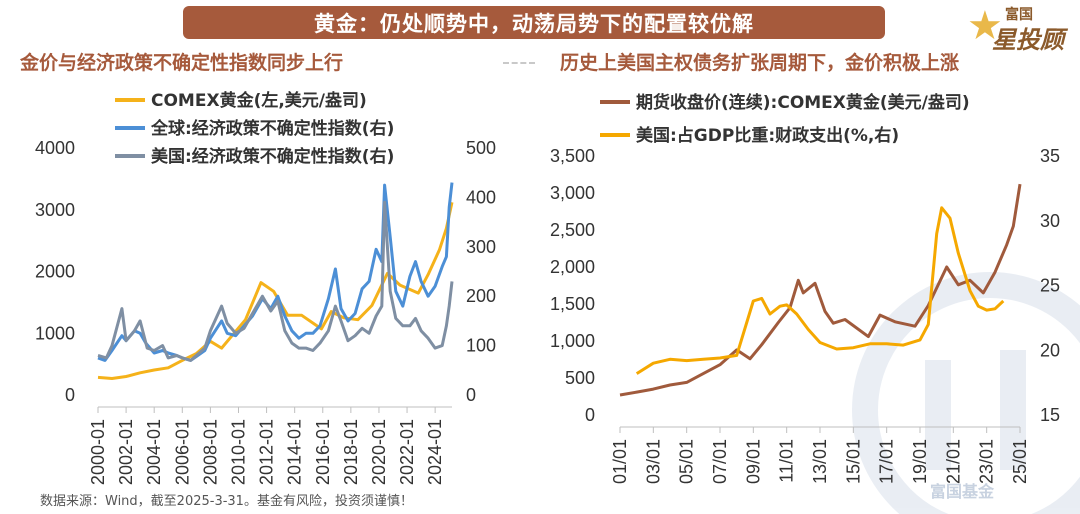 Image resolution: width=1080 pixels, height=514 pixels. I want to click on y-left-tick-label: 4000, so click(55, 148).